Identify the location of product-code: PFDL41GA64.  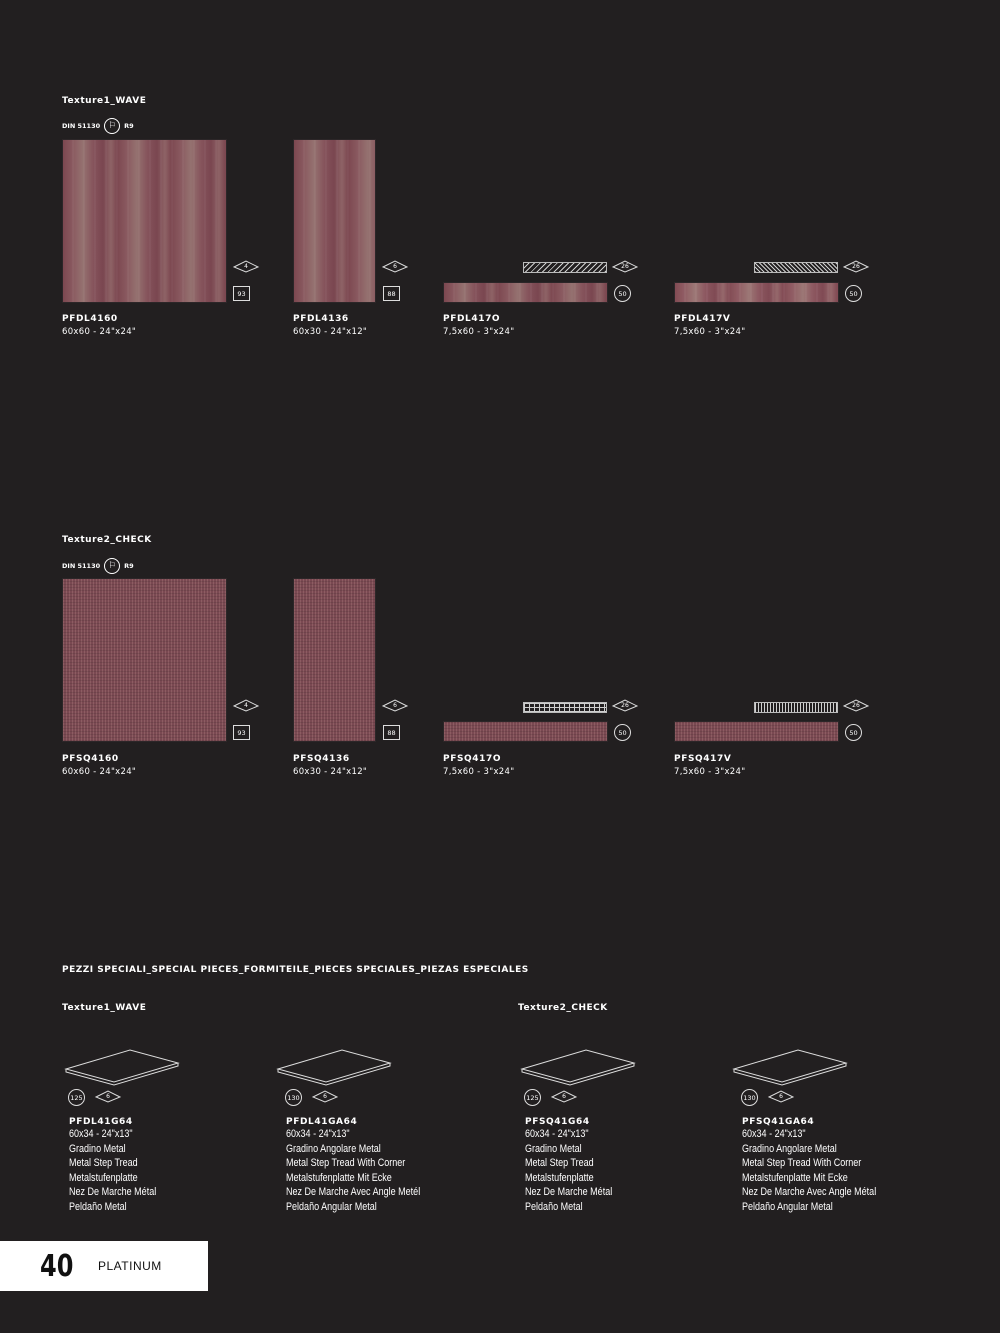
(322, 1122).